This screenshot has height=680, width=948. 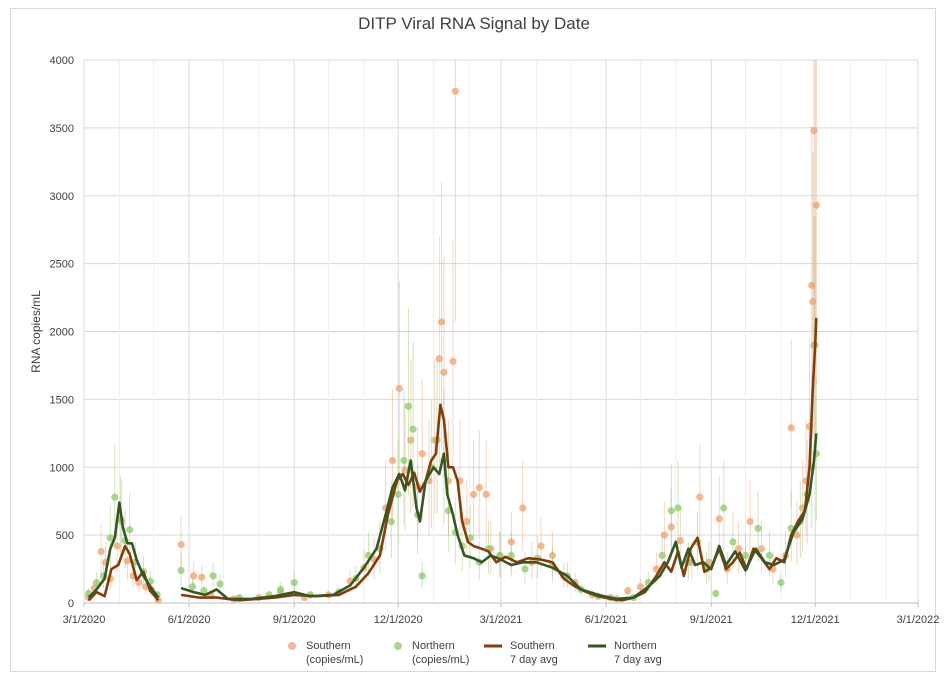 I want to click on y-tick-label: 0, so click(x=71, y=604).